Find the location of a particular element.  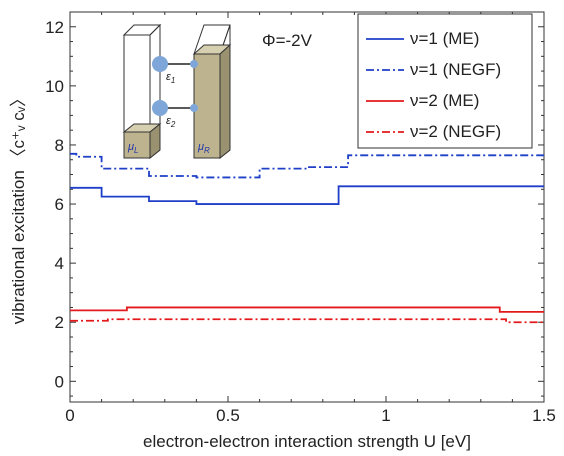

y-axis-label: vibrational excitation 〈c⁺ᵥ cᵥ〉 is located at coordinates (18, 207).